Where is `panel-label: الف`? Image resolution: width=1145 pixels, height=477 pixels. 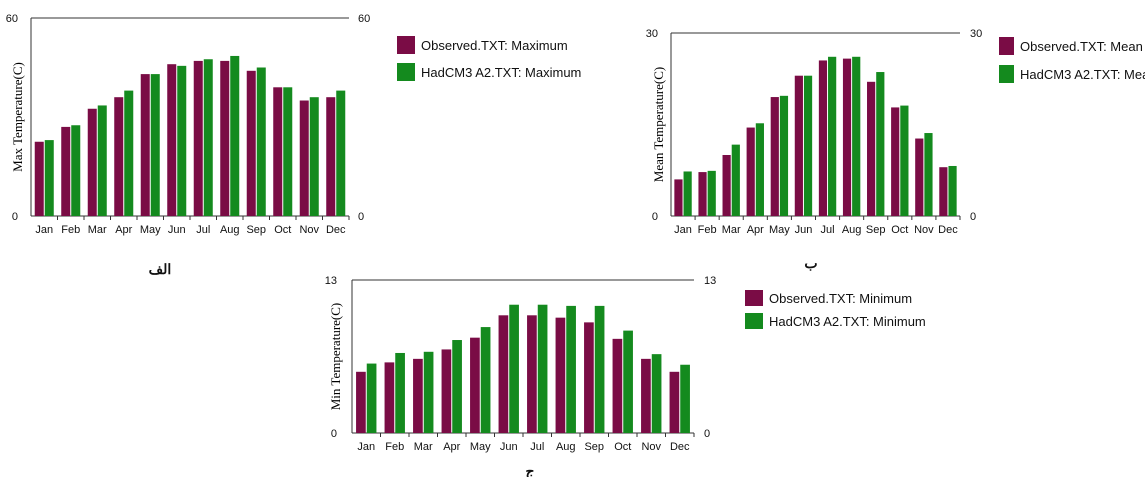 panel-label: الف is located at coordinates (160, 269).